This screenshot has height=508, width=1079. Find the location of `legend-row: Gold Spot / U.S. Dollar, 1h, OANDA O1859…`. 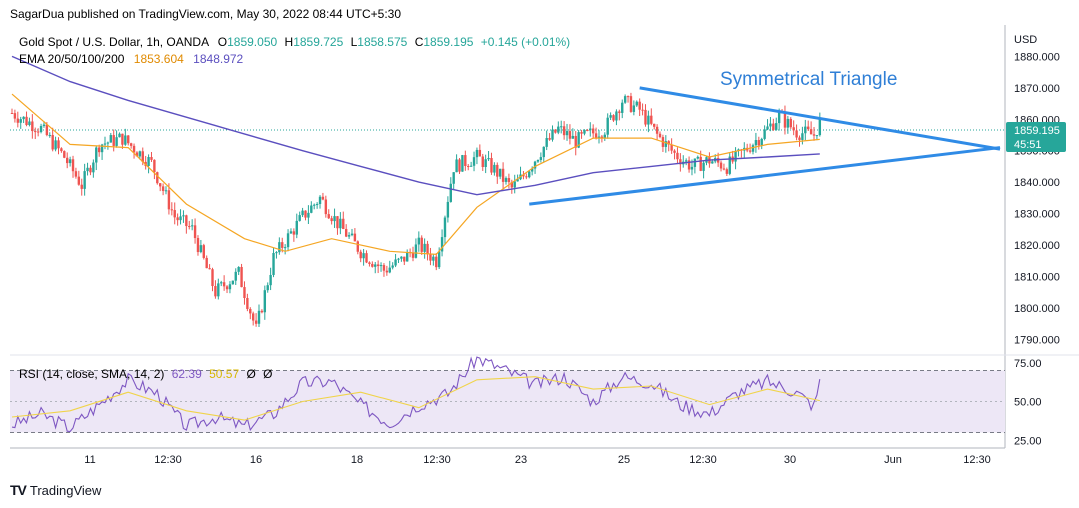

legend-row: Gold Spot / U.S. Dollar, 1h, OANDA O1859… is located at coordinates (294, 42).